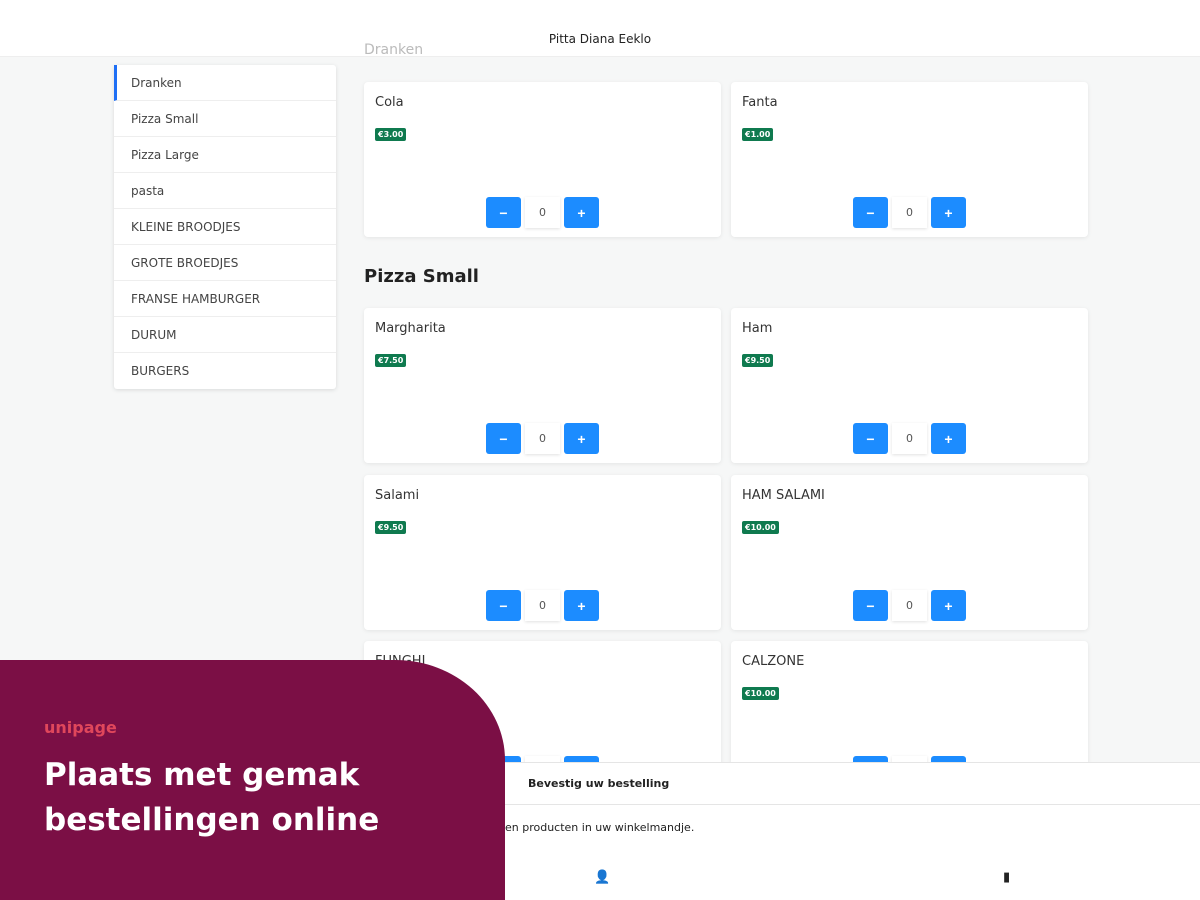  Describe the element at coordinates (160, 371) in the screenshot. I see `sidebar-item-burgers: BURGERS` at that location.